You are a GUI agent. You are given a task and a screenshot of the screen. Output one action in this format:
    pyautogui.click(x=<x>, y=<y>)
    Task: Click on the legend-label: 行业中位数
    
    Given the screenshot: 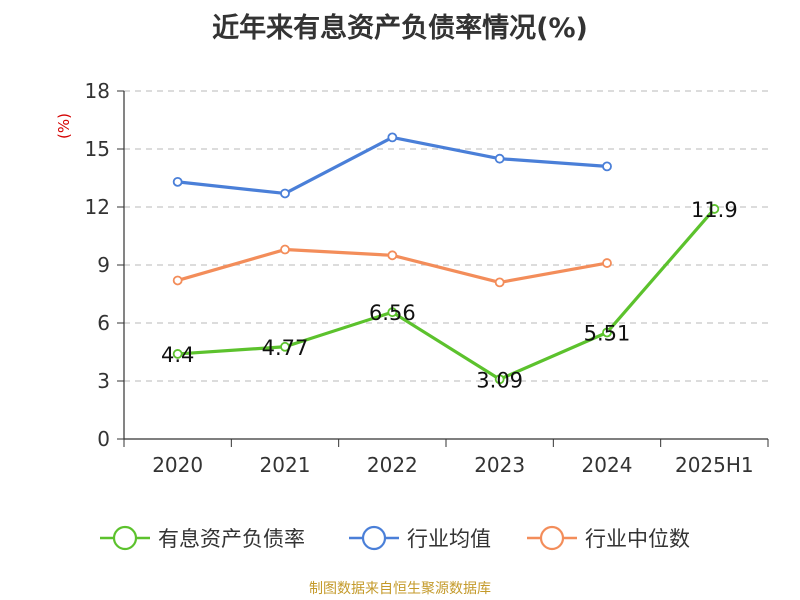 What is the action you would take?
    pyautogui.click(x=637, y=539)
    